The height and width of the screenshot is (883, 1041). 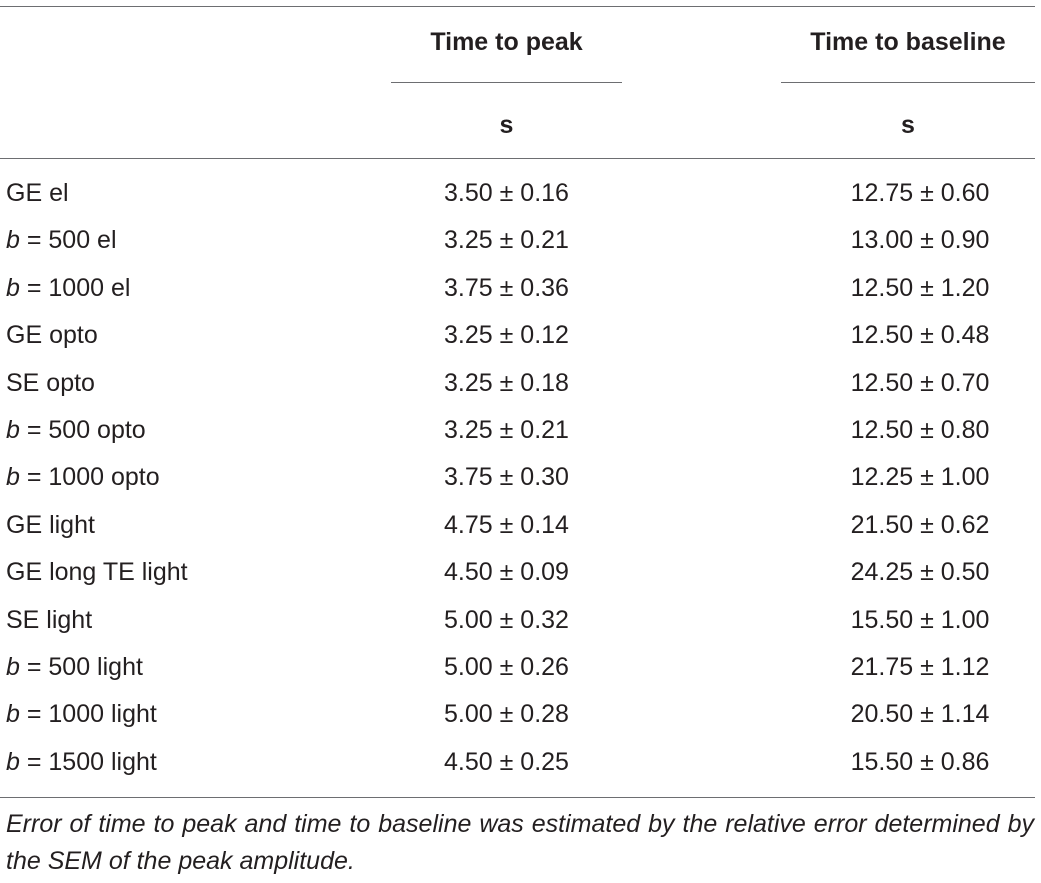 I want to click on table-row: b = 500 light 5.00 ± 0.26 21.75 ± 1.12, so click(x=517, y=667).